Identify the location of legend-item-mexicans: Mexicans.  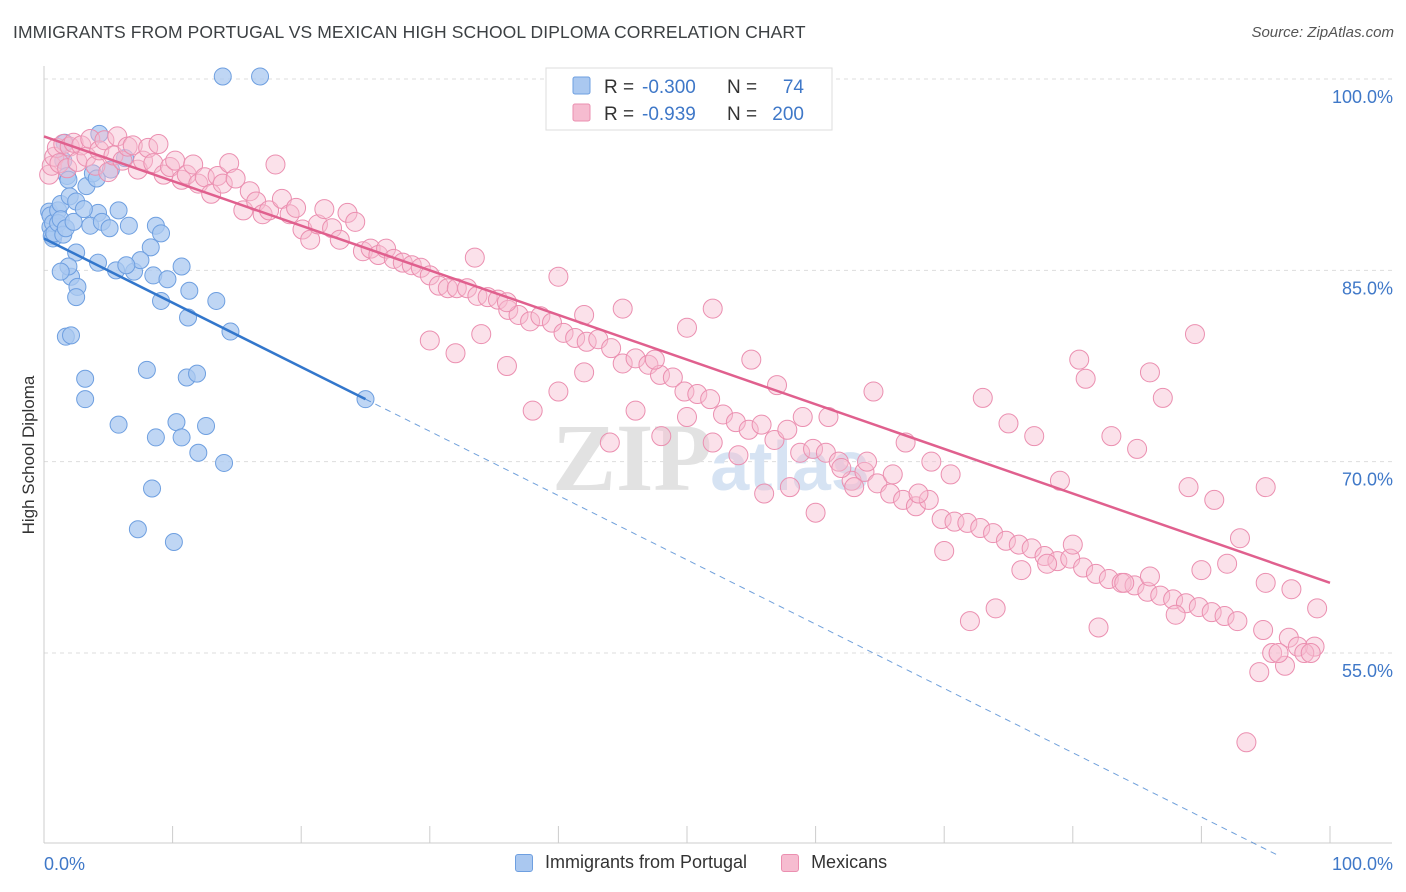
(834, 862).